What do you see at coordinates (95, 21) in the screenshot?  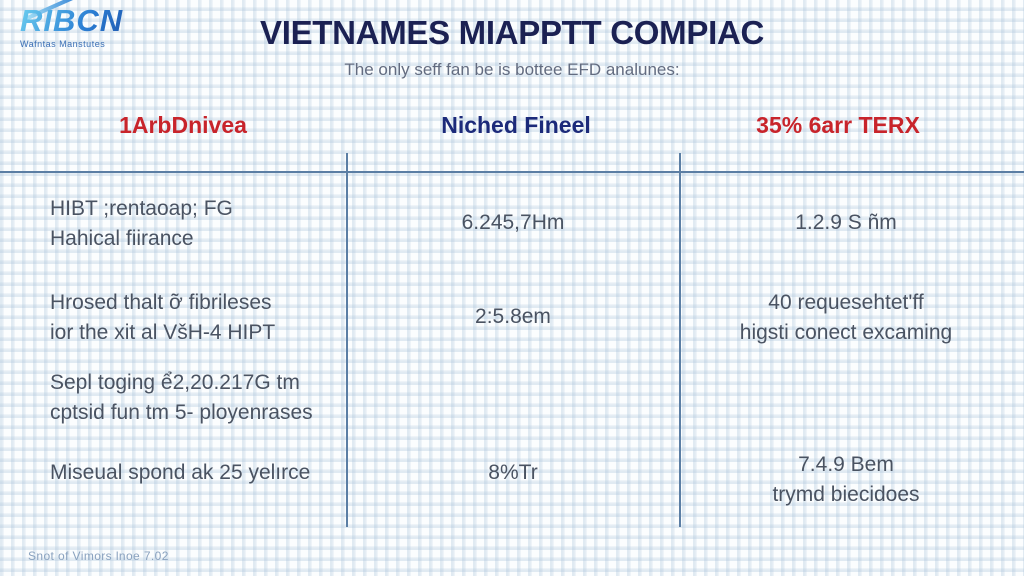 I see `logo-text: RIBCN` at bounding box center [95, 21].